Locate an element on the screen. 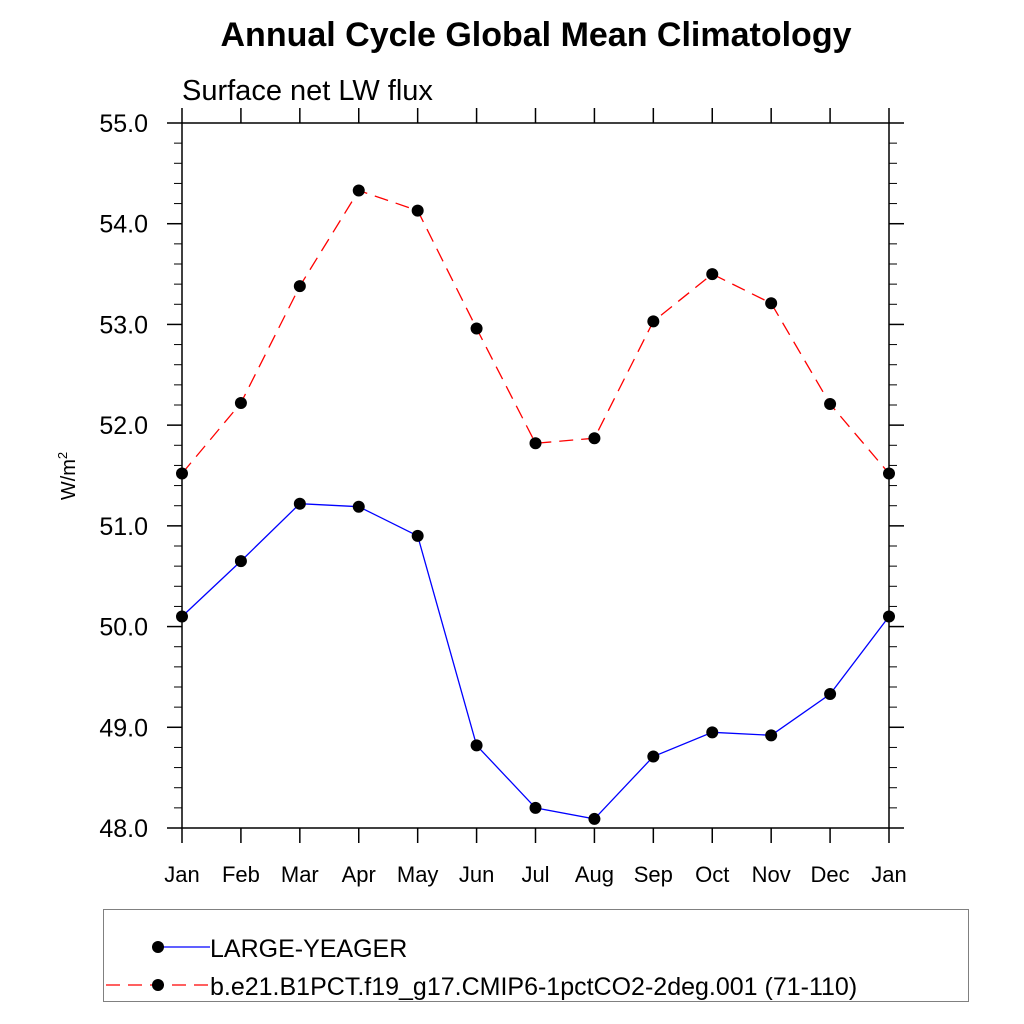  x-tick-label: Aug is located at coordinates (594, 874).